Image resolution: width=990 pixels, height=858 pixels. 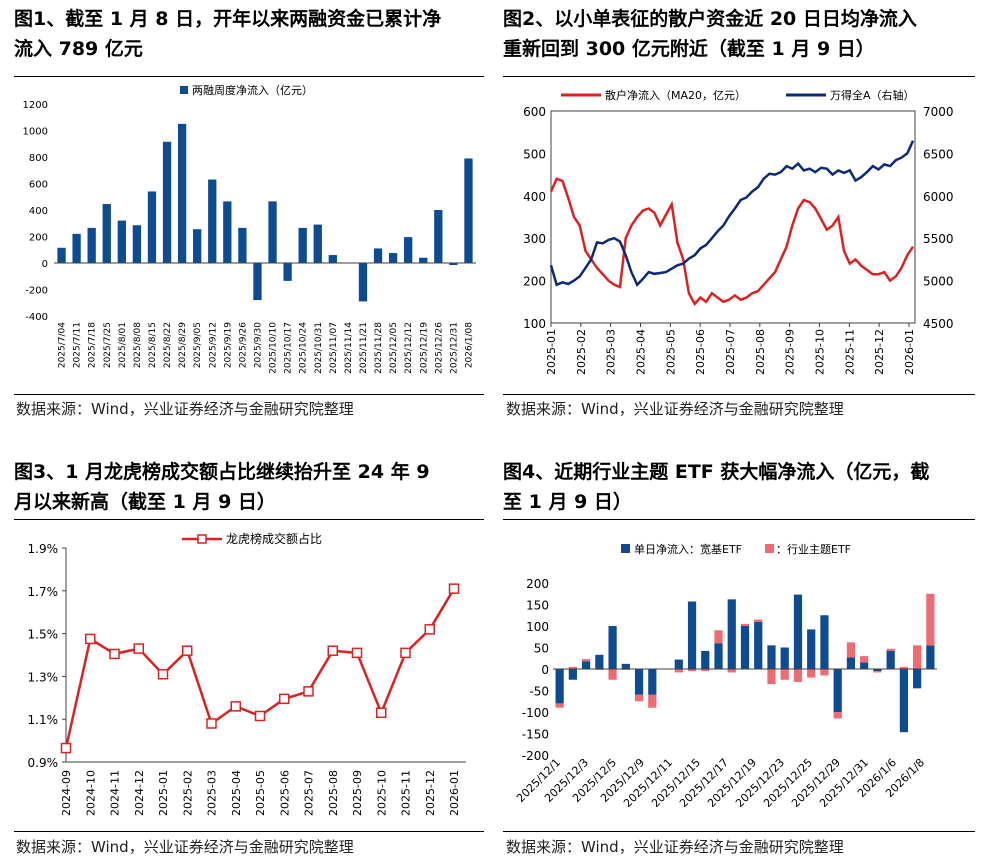 I want to click on x-tick-label: 2025-04, so click(x=236, y=793).